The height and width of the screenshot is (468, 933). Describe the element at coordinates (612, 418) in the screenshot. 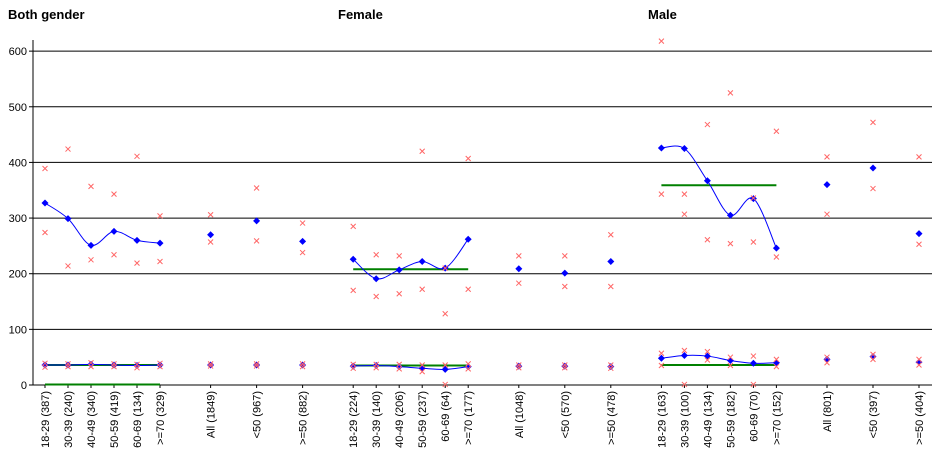

I see `x-tick-label: >=50 (478)` at that location.